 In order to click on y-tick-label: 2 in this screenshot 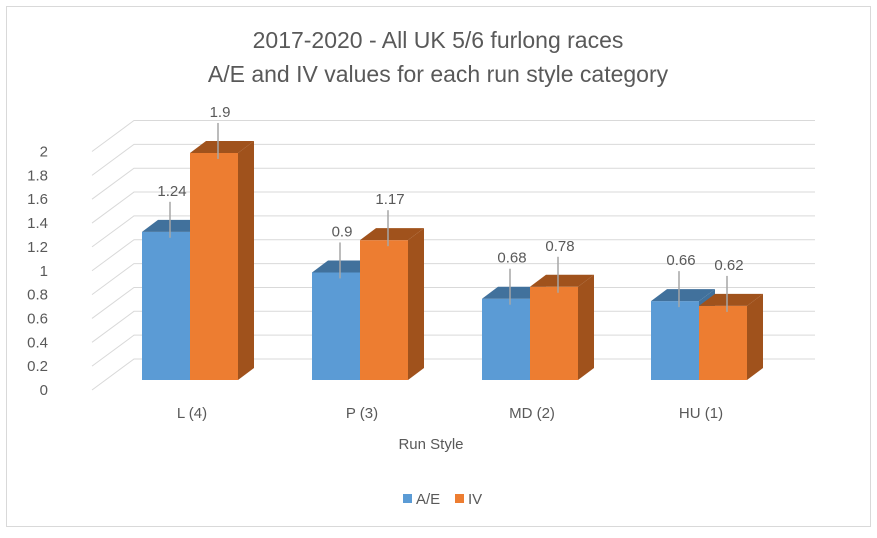, I will do `click(44, 152)`.